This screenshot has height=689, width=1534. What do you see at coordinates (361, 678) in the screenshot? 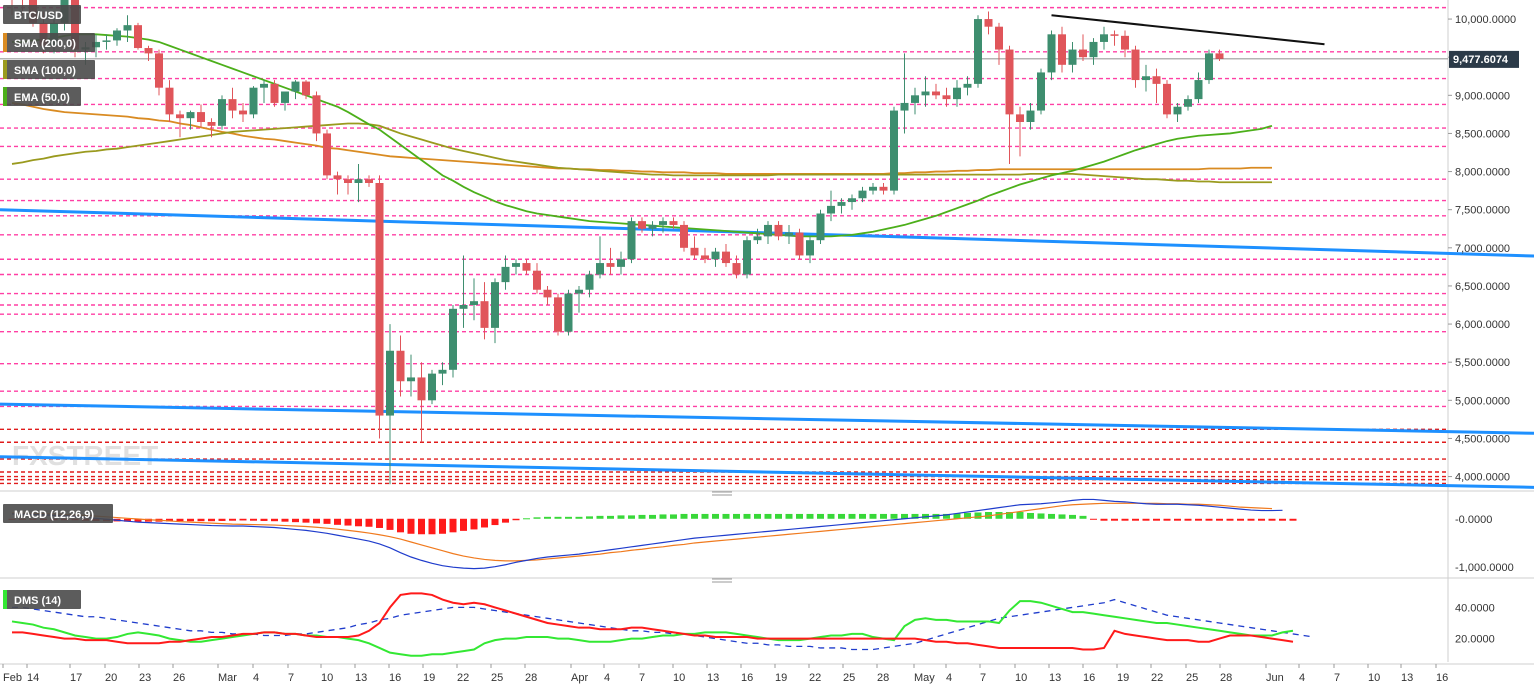
I see `date-tick-label: 13` at bounding box center [361, 678].